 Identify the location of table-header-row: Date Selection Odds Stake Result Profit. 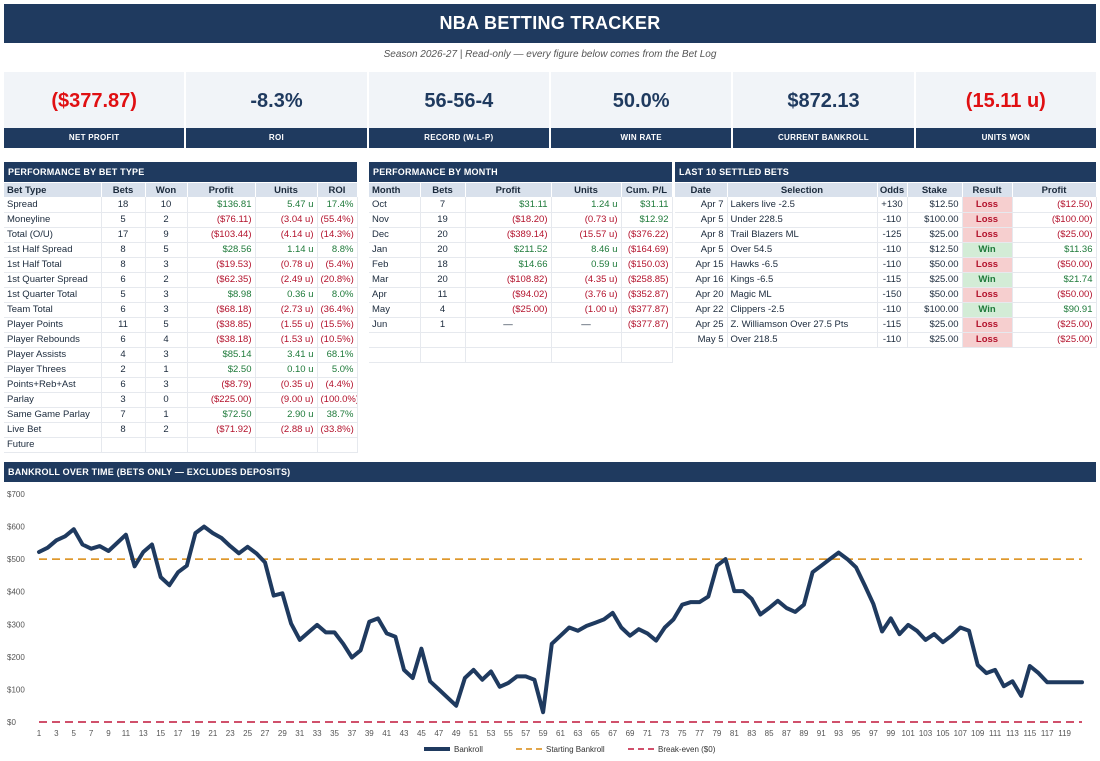
(886, 190).